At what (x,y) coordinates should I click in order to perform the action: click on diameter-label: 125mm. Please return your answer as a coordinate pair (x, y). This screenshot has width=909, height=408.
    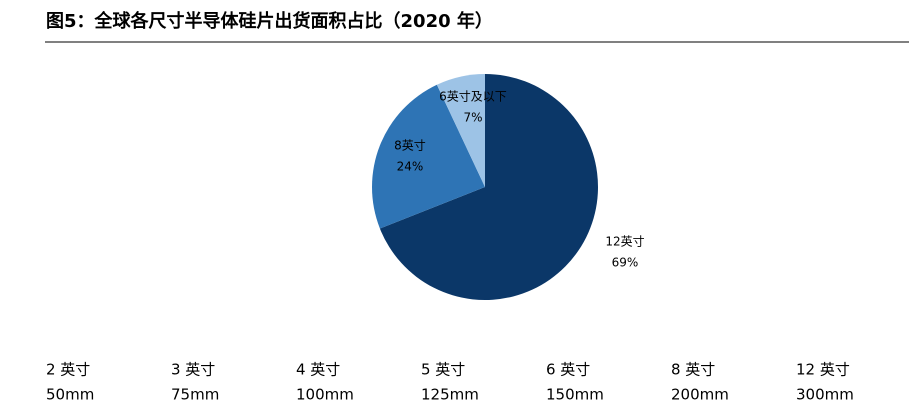
    Looking at the image, I should click on (450, 395).